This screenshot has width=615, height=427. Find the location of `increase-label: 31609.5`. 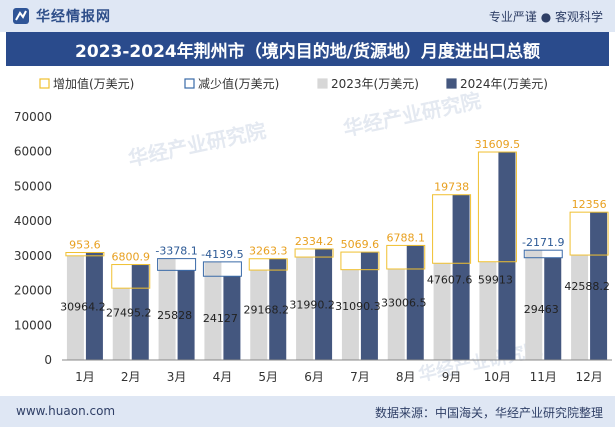

increase-label: 31609.5 is located at coordinates (498, 144).